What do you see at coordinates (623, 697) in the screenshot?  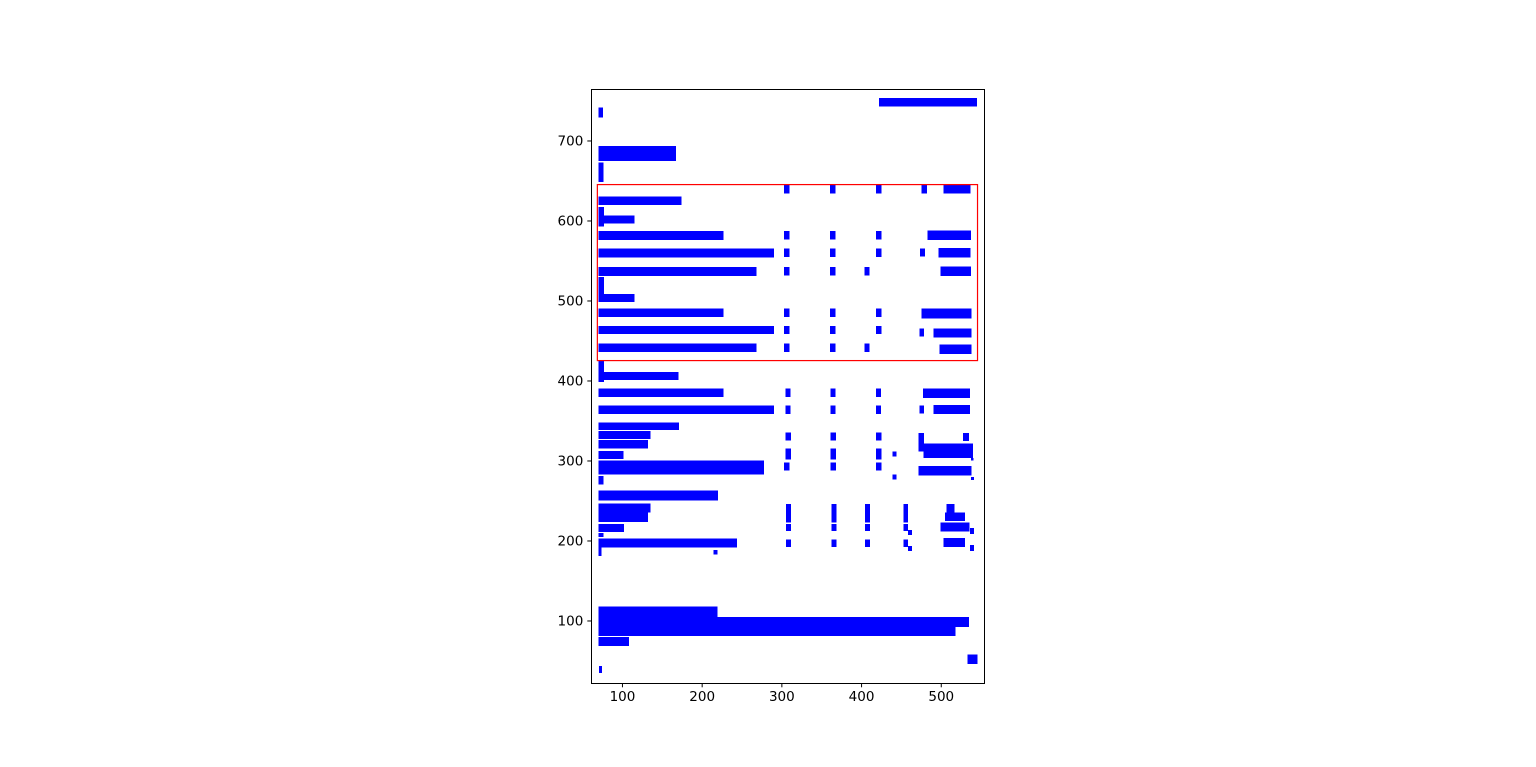 I see `x-tick-label: 100` at bounding box center [623, 697].